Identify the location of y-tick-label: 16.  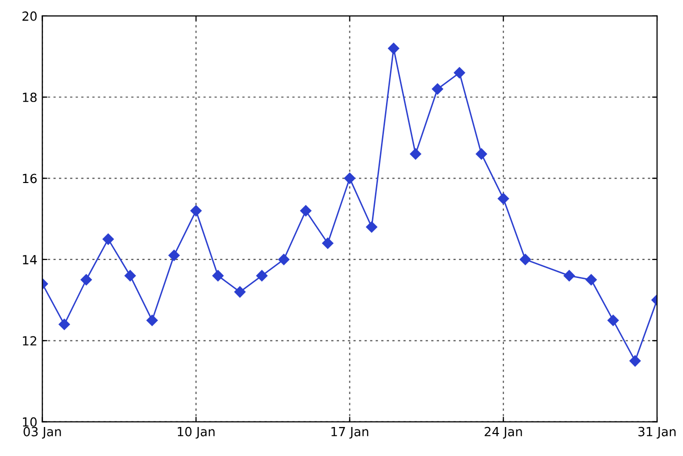
(29, 179).